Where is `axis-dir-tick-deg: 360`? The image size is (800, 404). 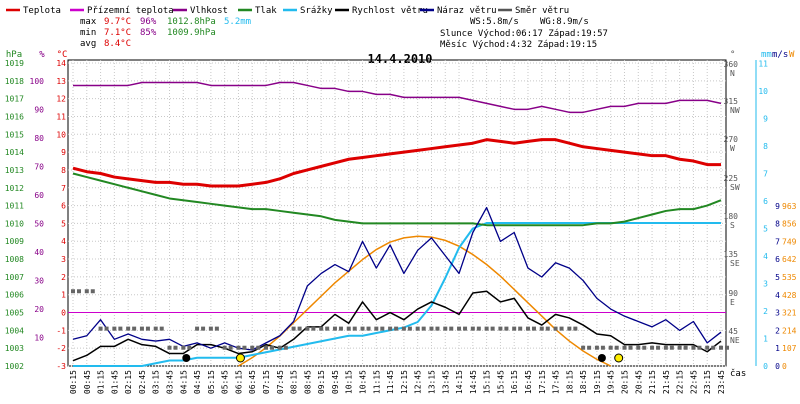 axis-dir-tick-deg: 360 is located at coordinates (731, 64).